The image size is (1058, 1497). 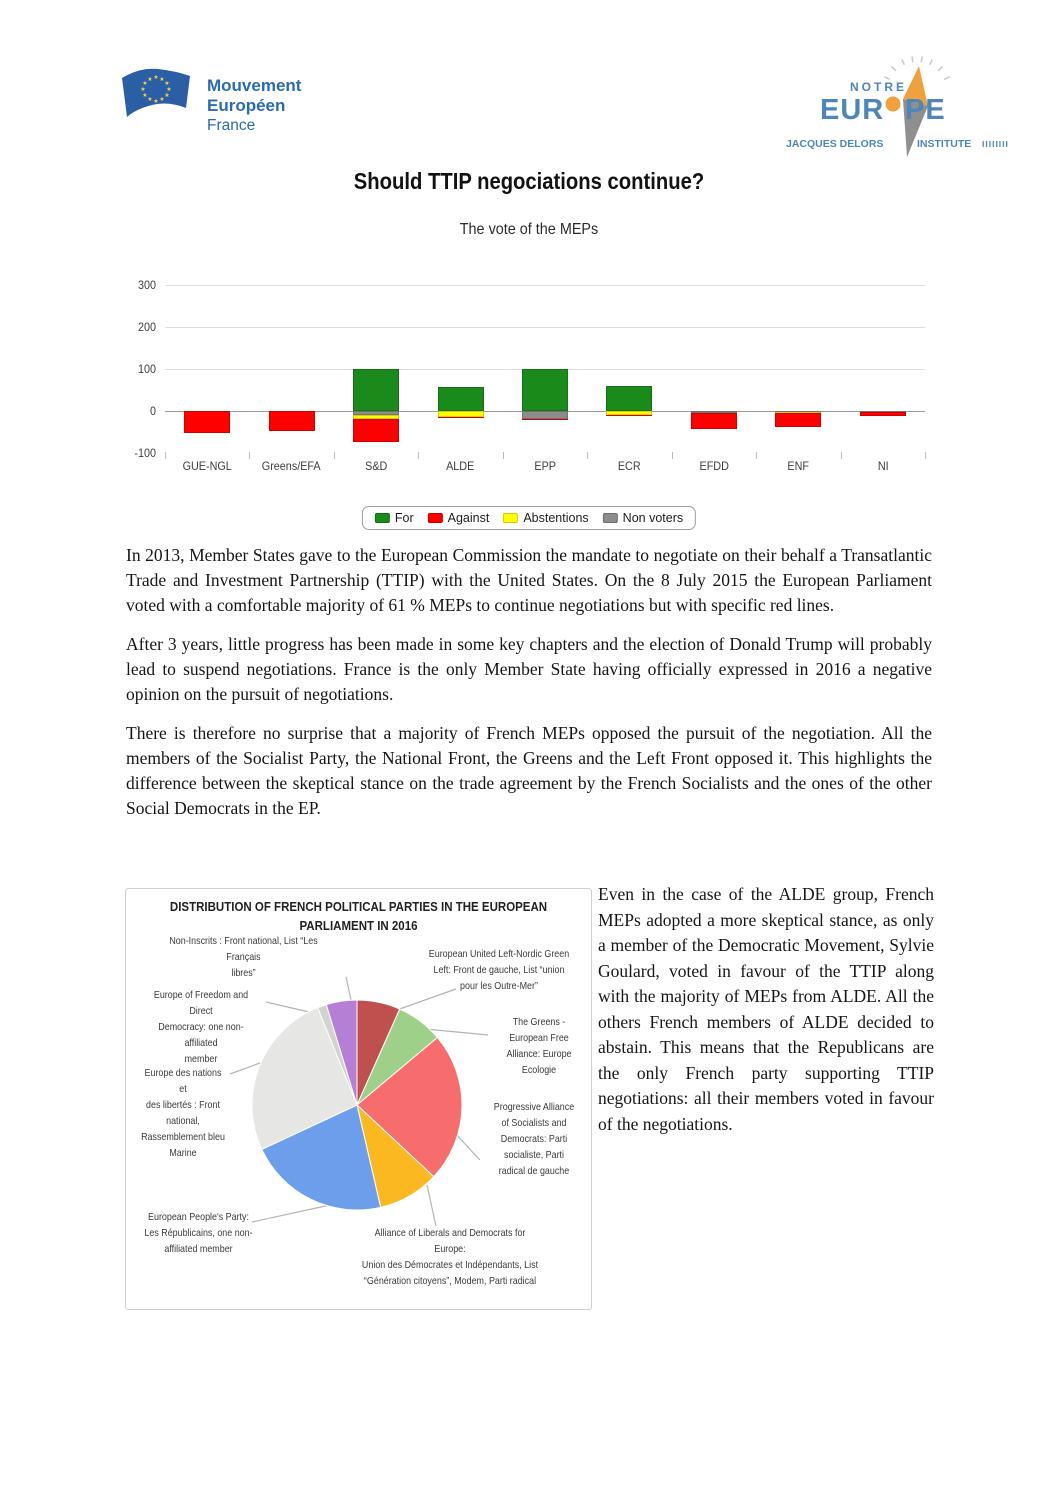 I want to click on bar-non-voters-enf, so click(x=798, y=411).